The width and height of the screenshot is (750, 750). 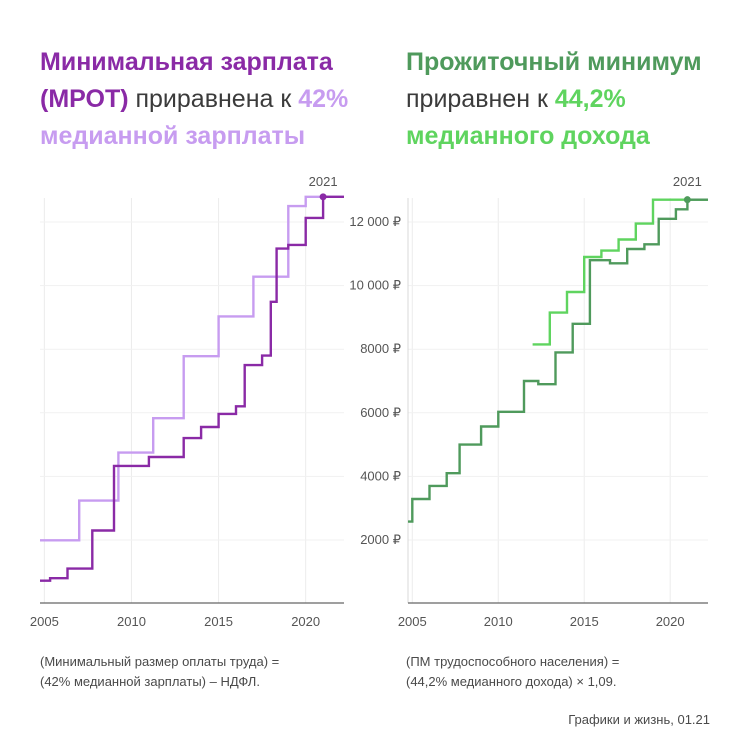 What do you see at coordinates (375, 285) in the screenshot?
I see `y-tick-label: 10 000 ₽` at bounding box center [375, 285].